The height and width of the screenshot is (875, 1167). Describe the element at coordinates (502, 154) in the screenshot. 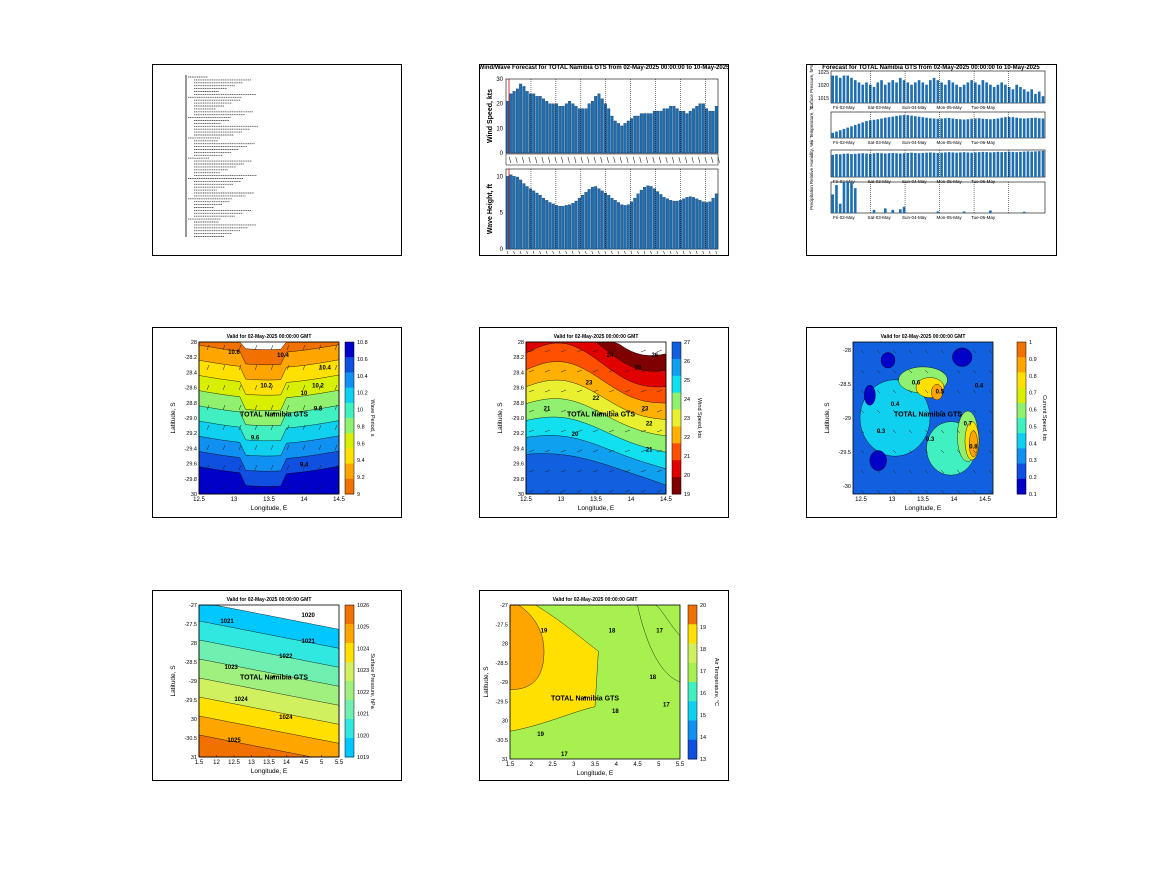

I see `wind-ytick: 0` at that location.